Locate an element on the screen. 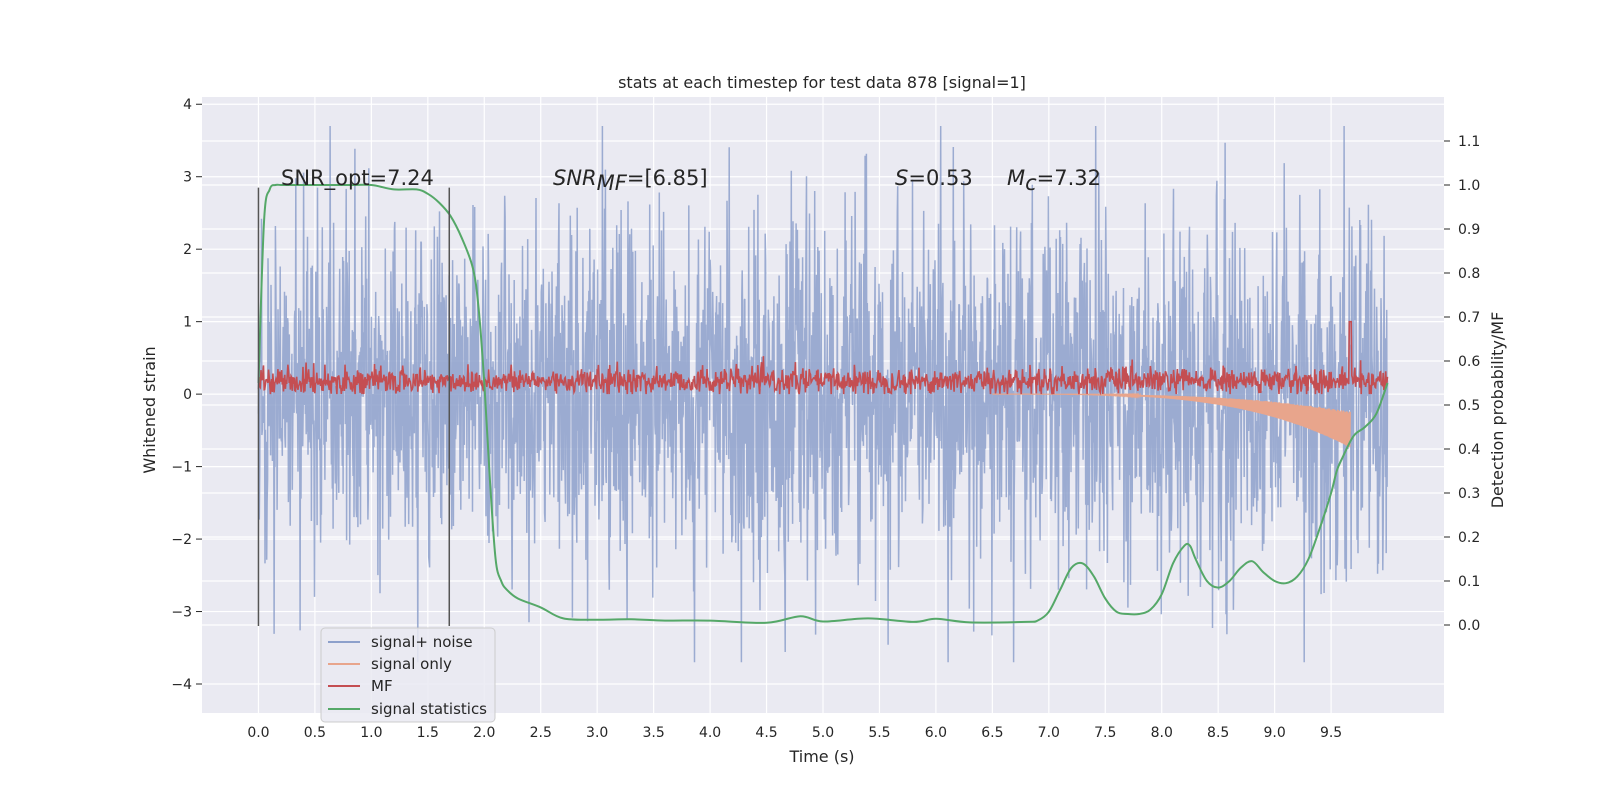  annotation-s: S=0.53 is located at coordinates (934, 178).